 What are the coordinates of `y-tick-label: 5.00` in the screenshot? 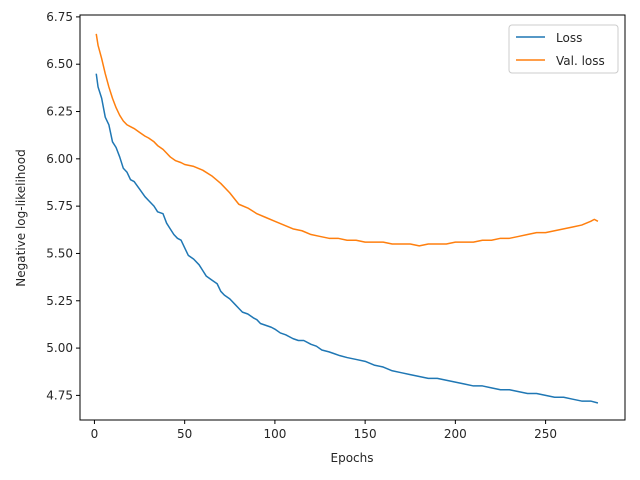 It's located at (59, 348).